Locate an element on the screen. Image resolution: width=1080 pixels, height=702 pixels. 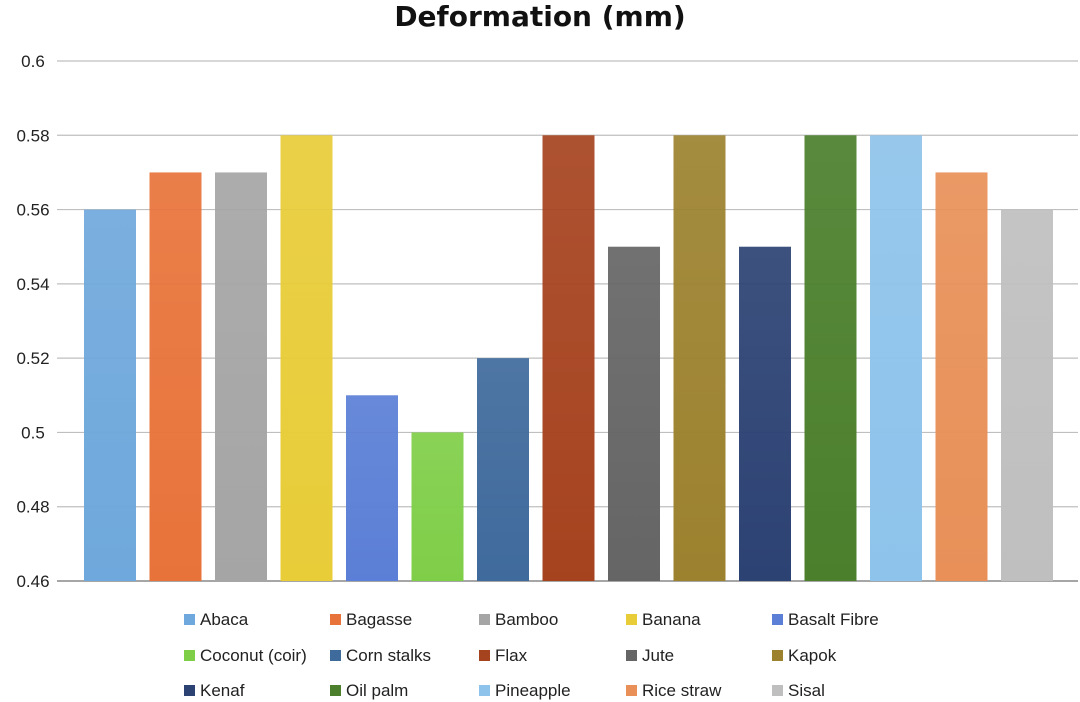
bar-basalt-fibre is located at coordinates (372, 488).